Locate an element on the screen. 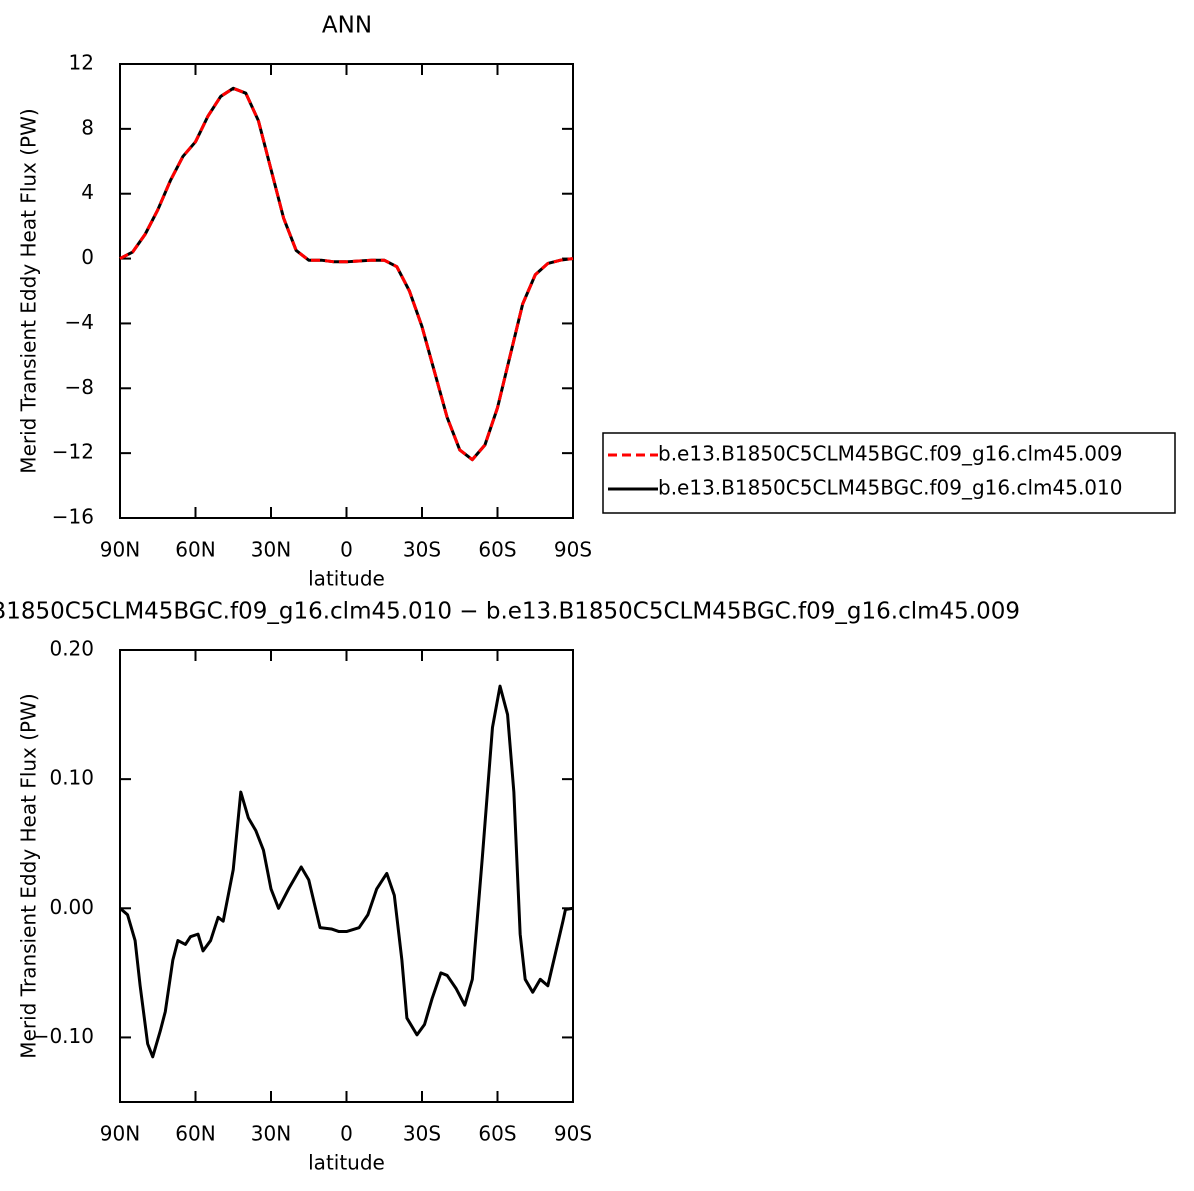 The height and width of the screenshot is (1191, 1194). legend-box is located at coordinates (889, 473).